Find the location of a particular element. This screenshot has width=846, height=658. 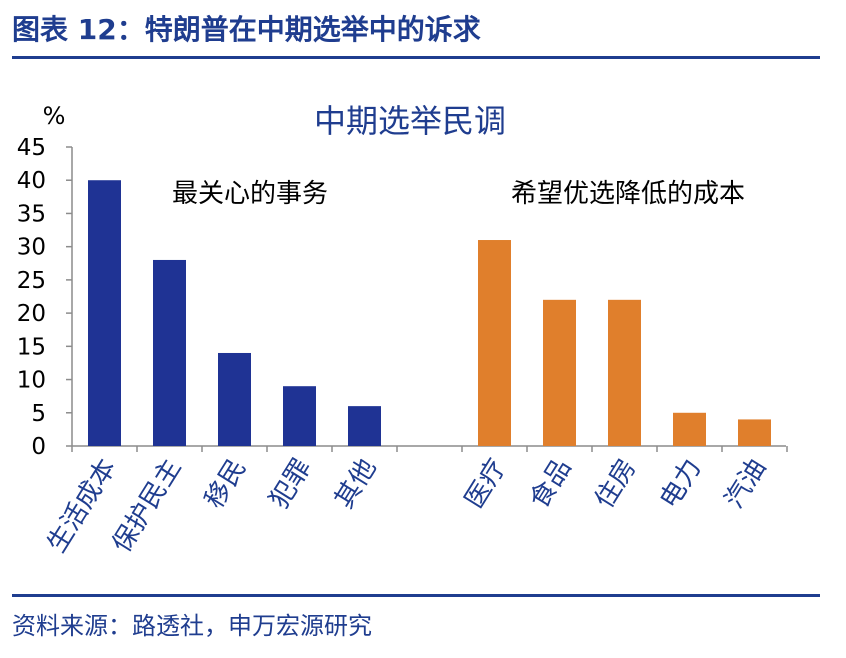

x-tick-label: 医疗 is located at coordinates (485, 484).